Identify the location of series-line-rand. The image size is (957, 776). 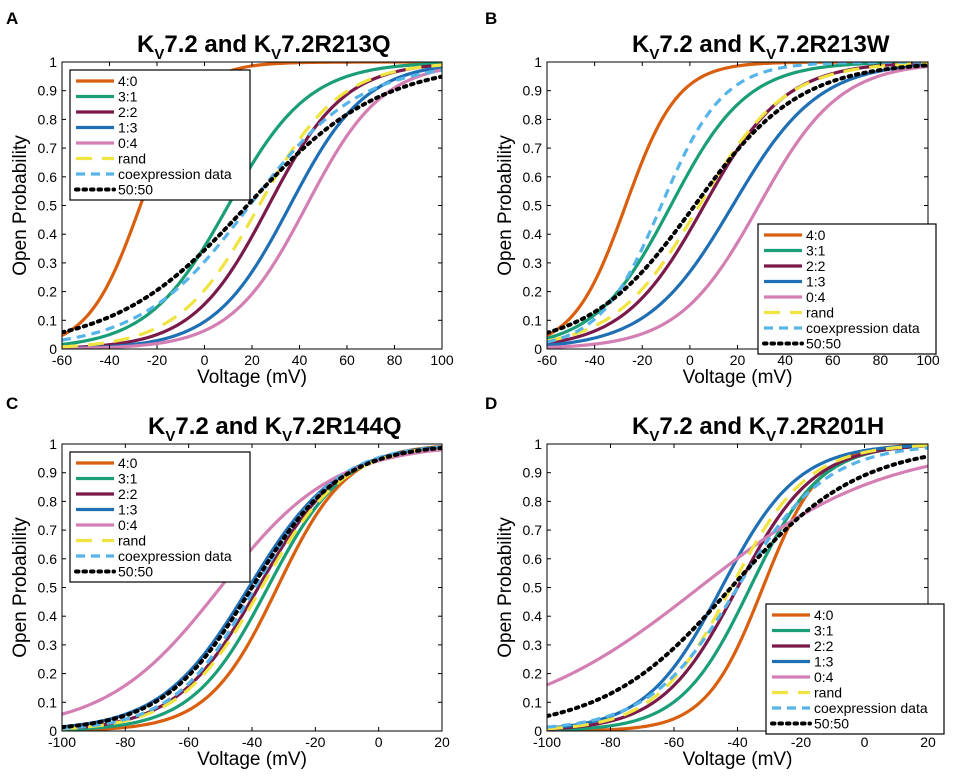
(252, 206).